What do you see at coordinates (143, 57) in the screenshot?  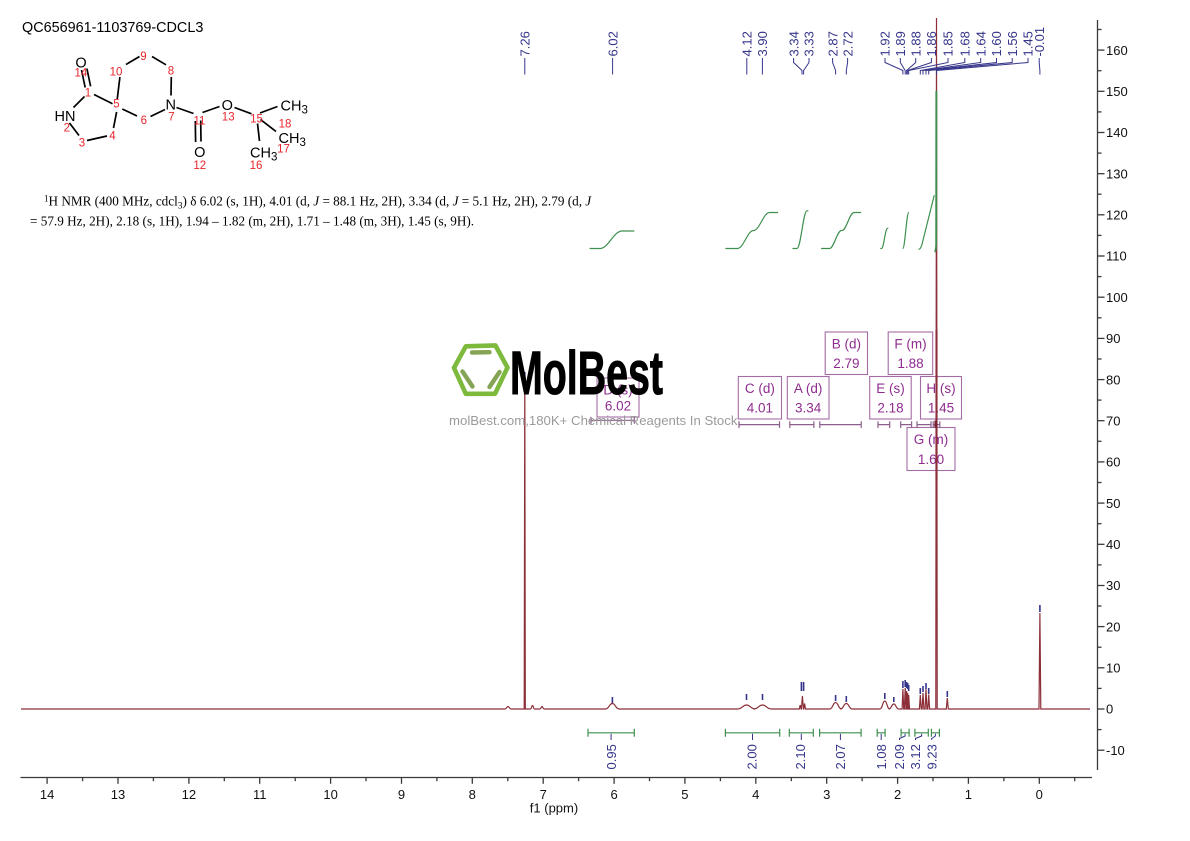 I see `svg-text: 9` at bounding box center [143, 57].